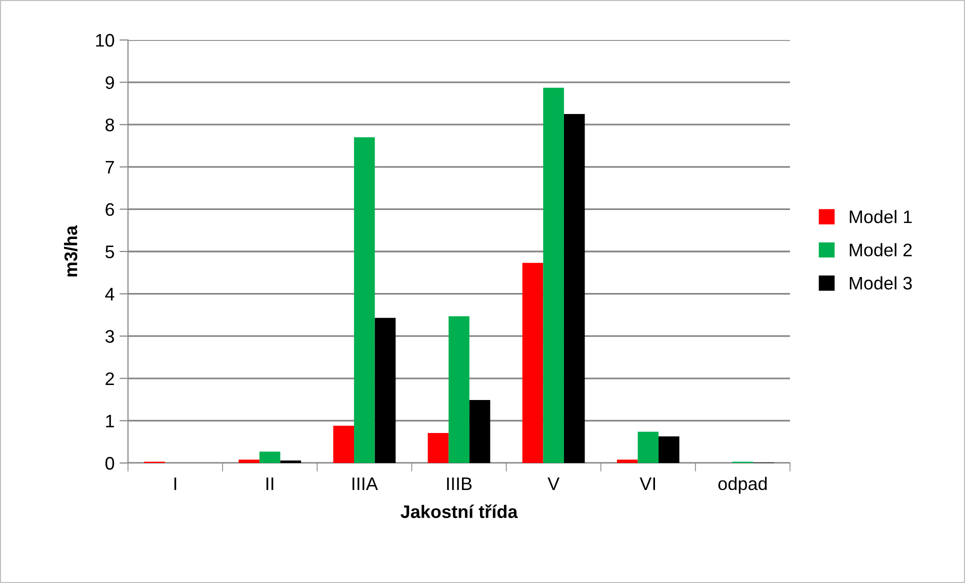  What do you see at coordinates (109, 294) in the screenshot?
I see `y-tick-label: 4` at bounding box center [109, 294].